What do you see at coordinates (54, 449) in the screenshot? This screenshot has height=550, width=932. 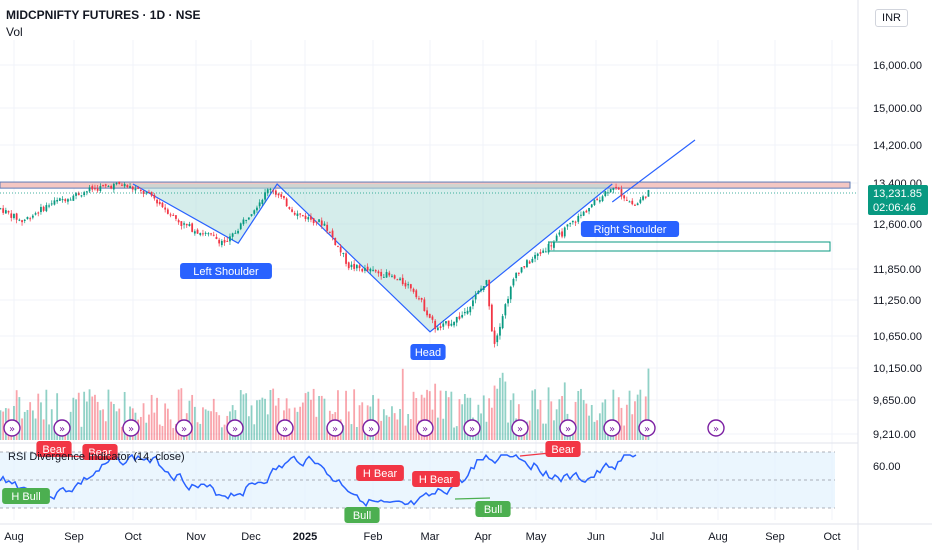 I see `divergence-label: Bear` at bounding box center [54, 449].